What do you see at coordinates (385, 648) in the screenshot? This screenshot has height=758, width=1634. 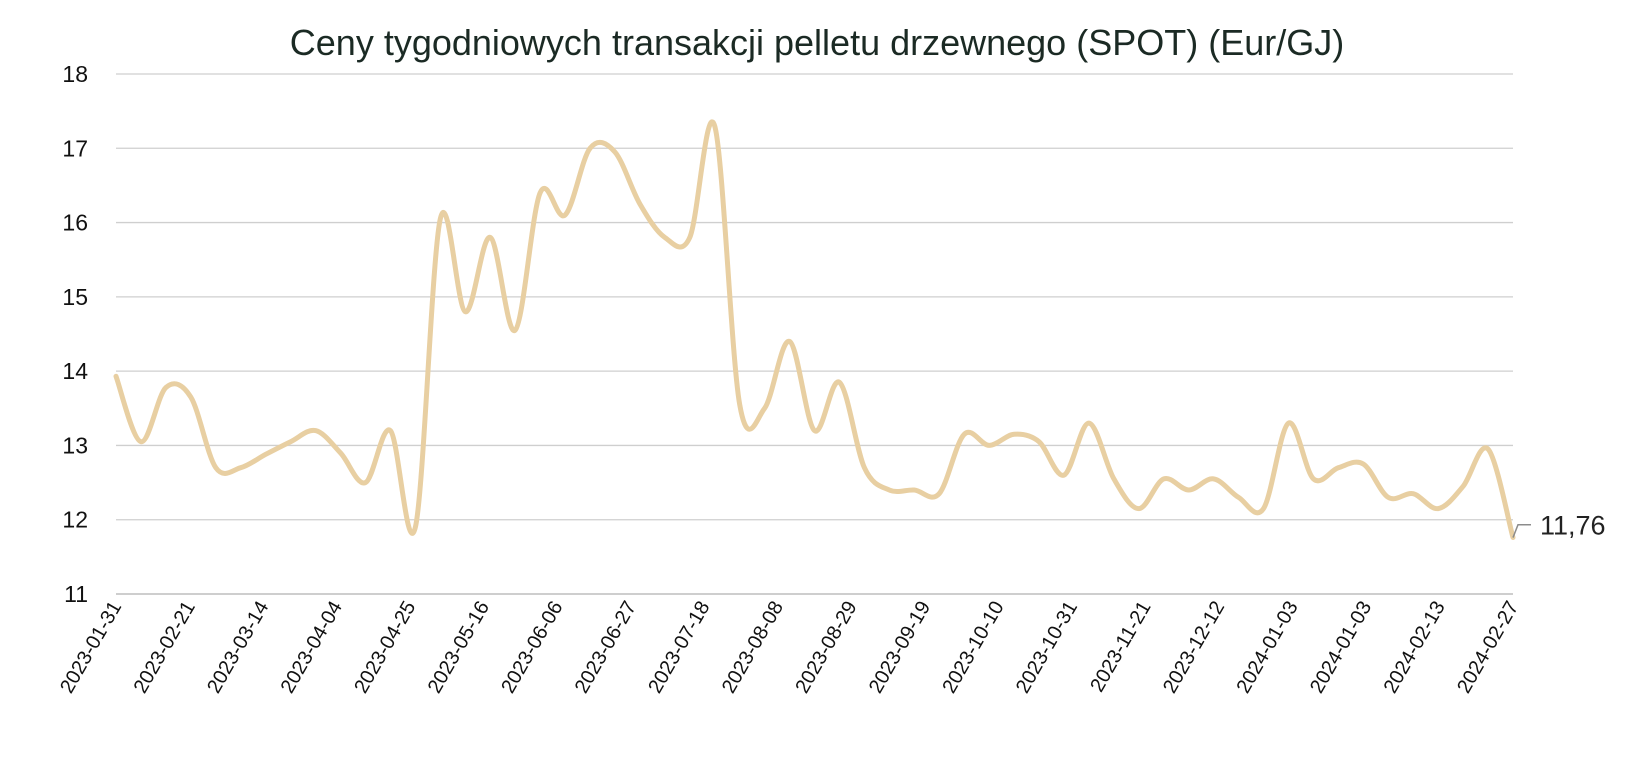 I see `x-tick-label: 2023-04-25` at bounding box center [385, 648].